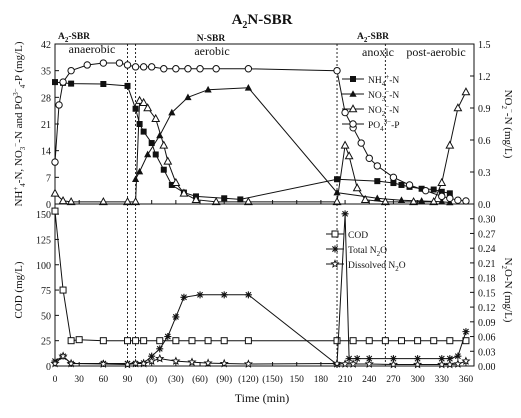  Describe the element at coordinates (442, 380) in the screenshot. I see `x-tick-label: 330` at that location.